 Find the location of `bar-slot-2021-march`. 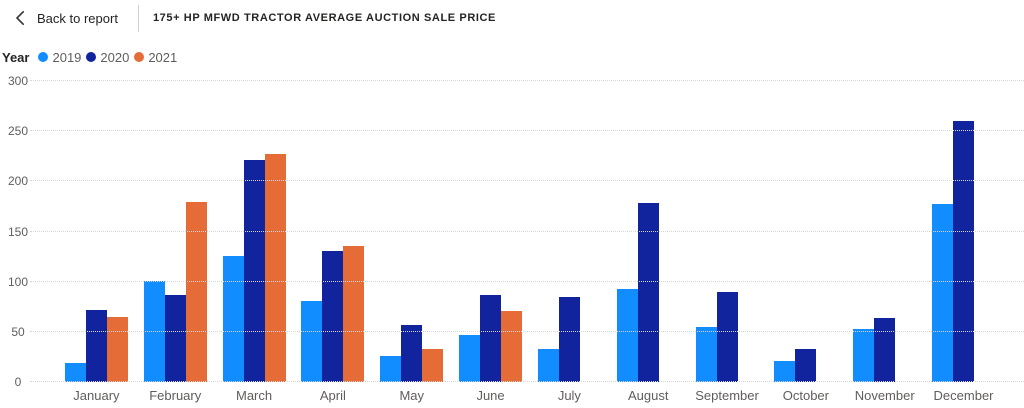

bar-slot-2021-march is located at coordinates (275, 231).